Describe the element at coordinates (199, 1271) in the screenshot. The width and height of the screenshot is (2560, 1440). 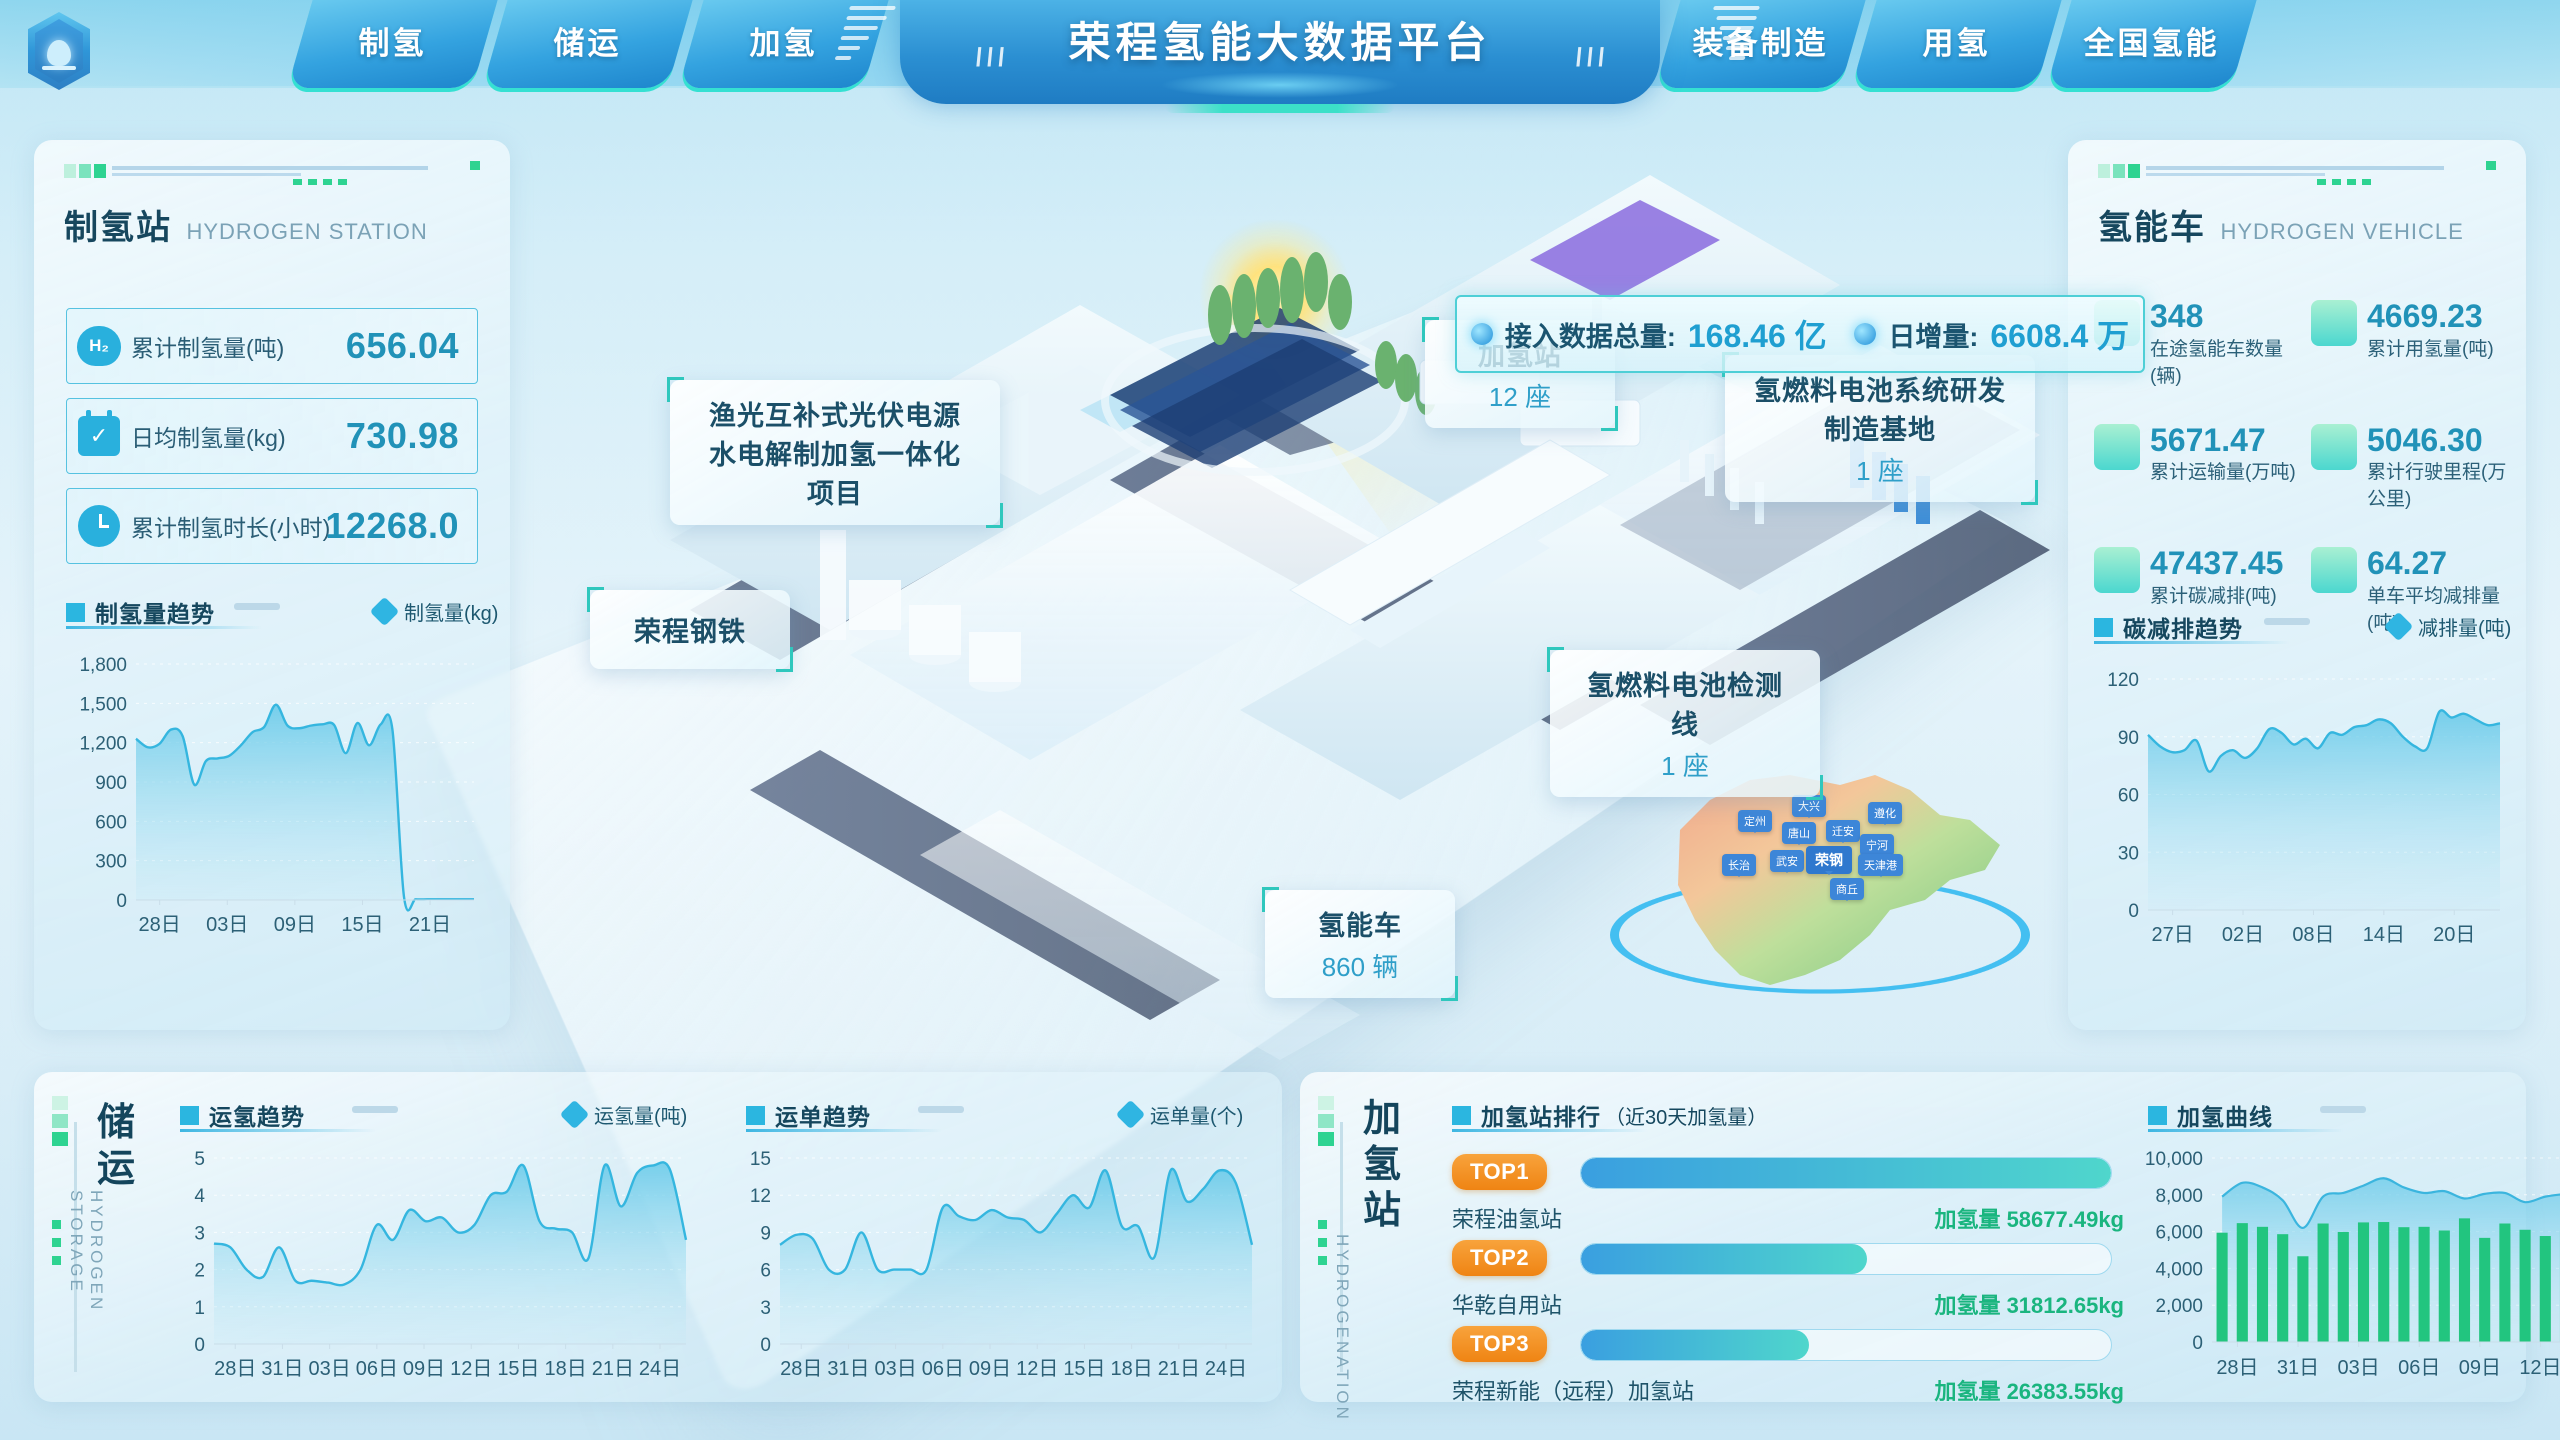
I see `svg-text: 2` at that location.